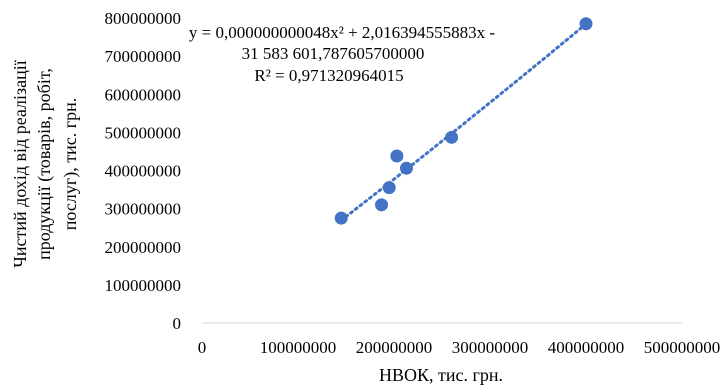 Image resolution: width=728 pixels, height=390 pixels. What do you see at coordinates (490, 347) in the screenshot?
I see `x-tick-label: 300000000` at bounding box center [490, 347].